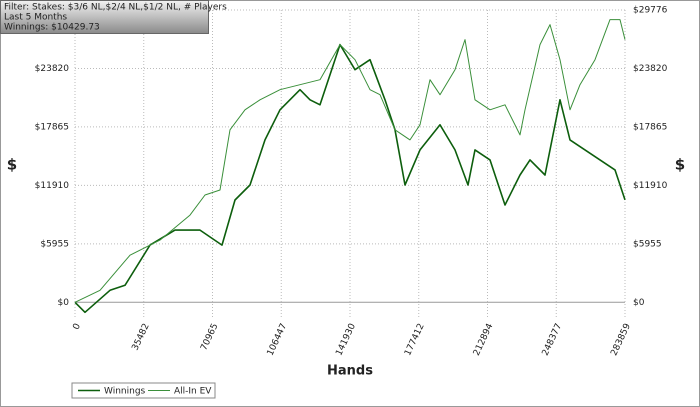 The height and width of the screenshot is (407, 700). What do you see at coordinates (650, 127) in the screenshot?
I see `y2-tick-label: $17865` at bounding box center [650, 127].